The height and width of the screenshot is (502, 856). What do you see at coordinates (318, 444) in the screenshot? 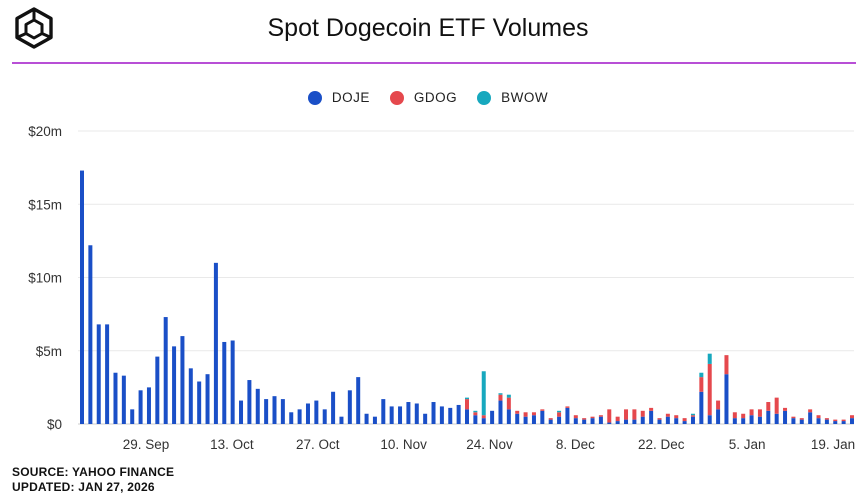
I see `x-tick-label: 27. Oct` at bounding box center [318, 444].